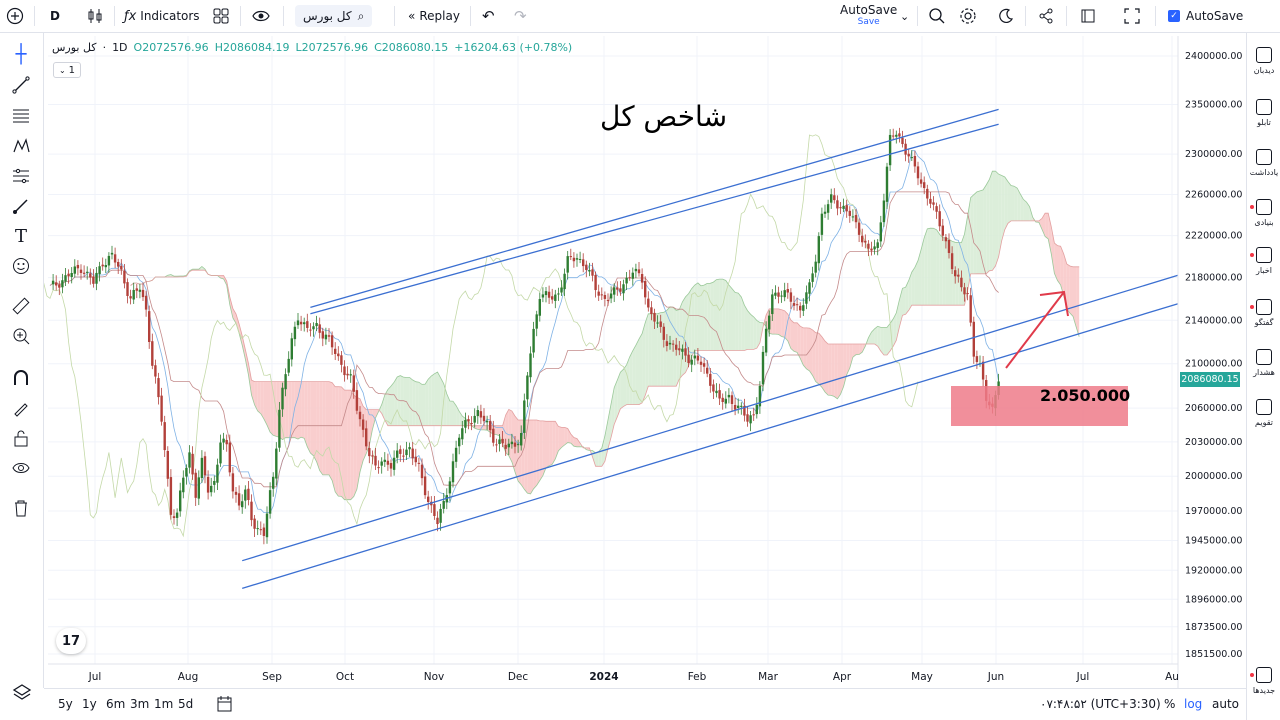  Describe the element at coordinates (1132, 16) in the screenshot. I see `fullscreen-button` at that location.